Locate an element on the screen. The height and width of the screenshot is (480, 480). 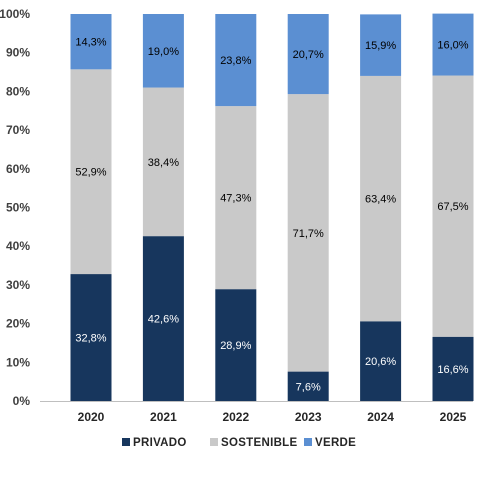
y-tick-label: 20% is located at coordinates (18, 324).